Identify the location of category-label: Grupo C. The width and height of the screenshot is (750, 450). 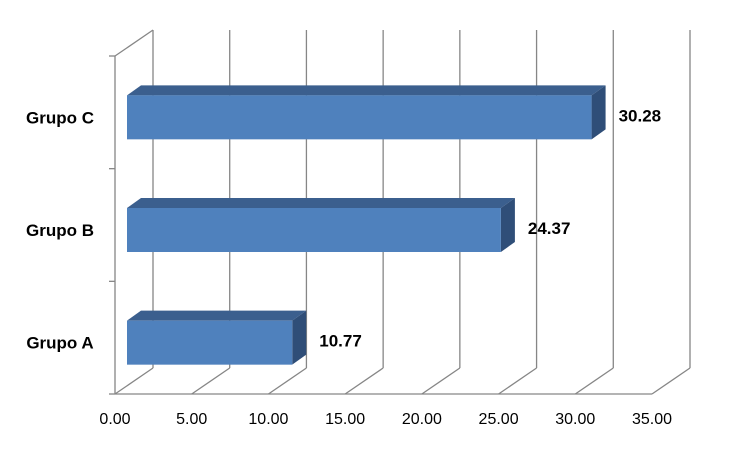
(60, 117).